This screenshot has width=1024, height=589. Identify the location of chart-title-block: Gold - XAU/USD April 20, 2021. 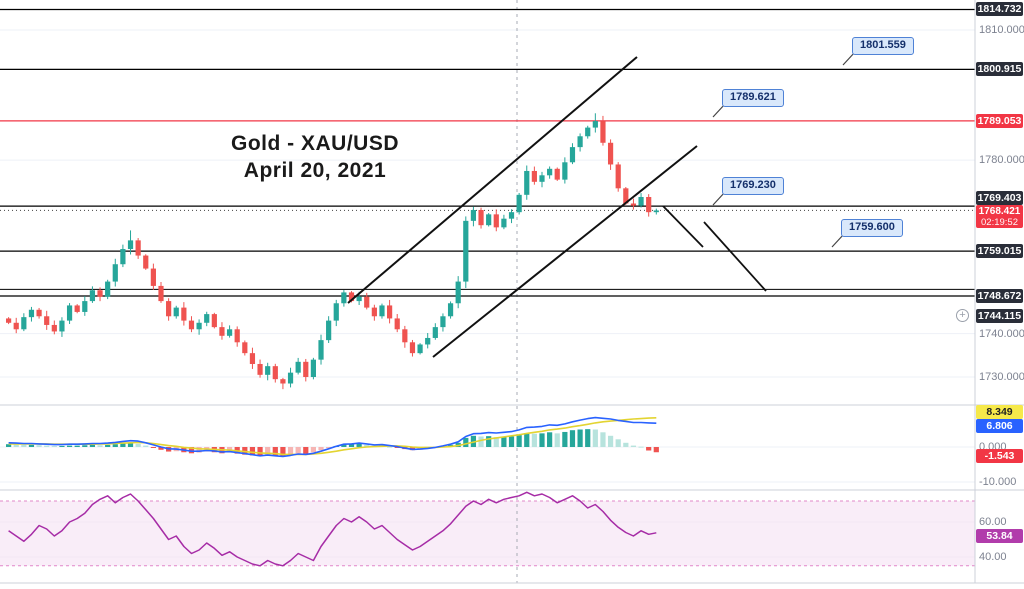
(315, 157).